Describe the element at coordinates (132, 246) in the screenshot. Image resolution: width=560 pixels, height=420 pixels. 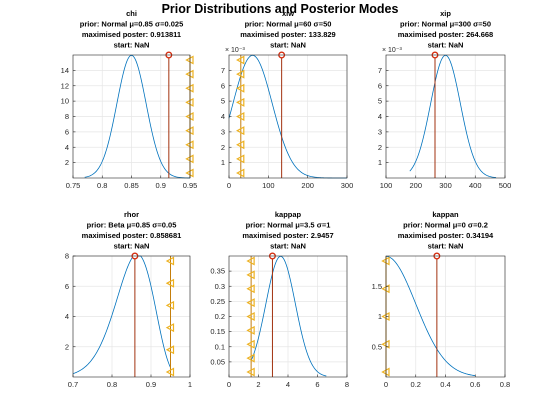
I see `title-line-rhor: start: NaN` at that location.